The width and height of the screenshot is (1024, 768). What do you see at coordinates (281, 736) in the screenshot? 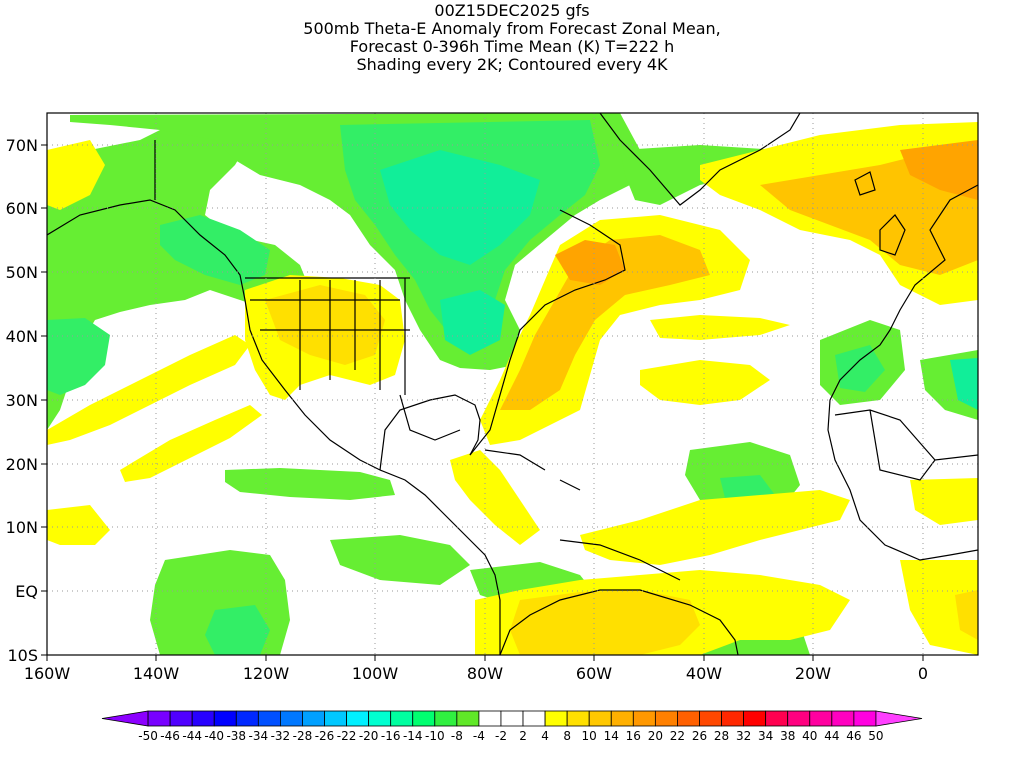
I see `colorbar-label: -32` at bounding box center [281, 736].